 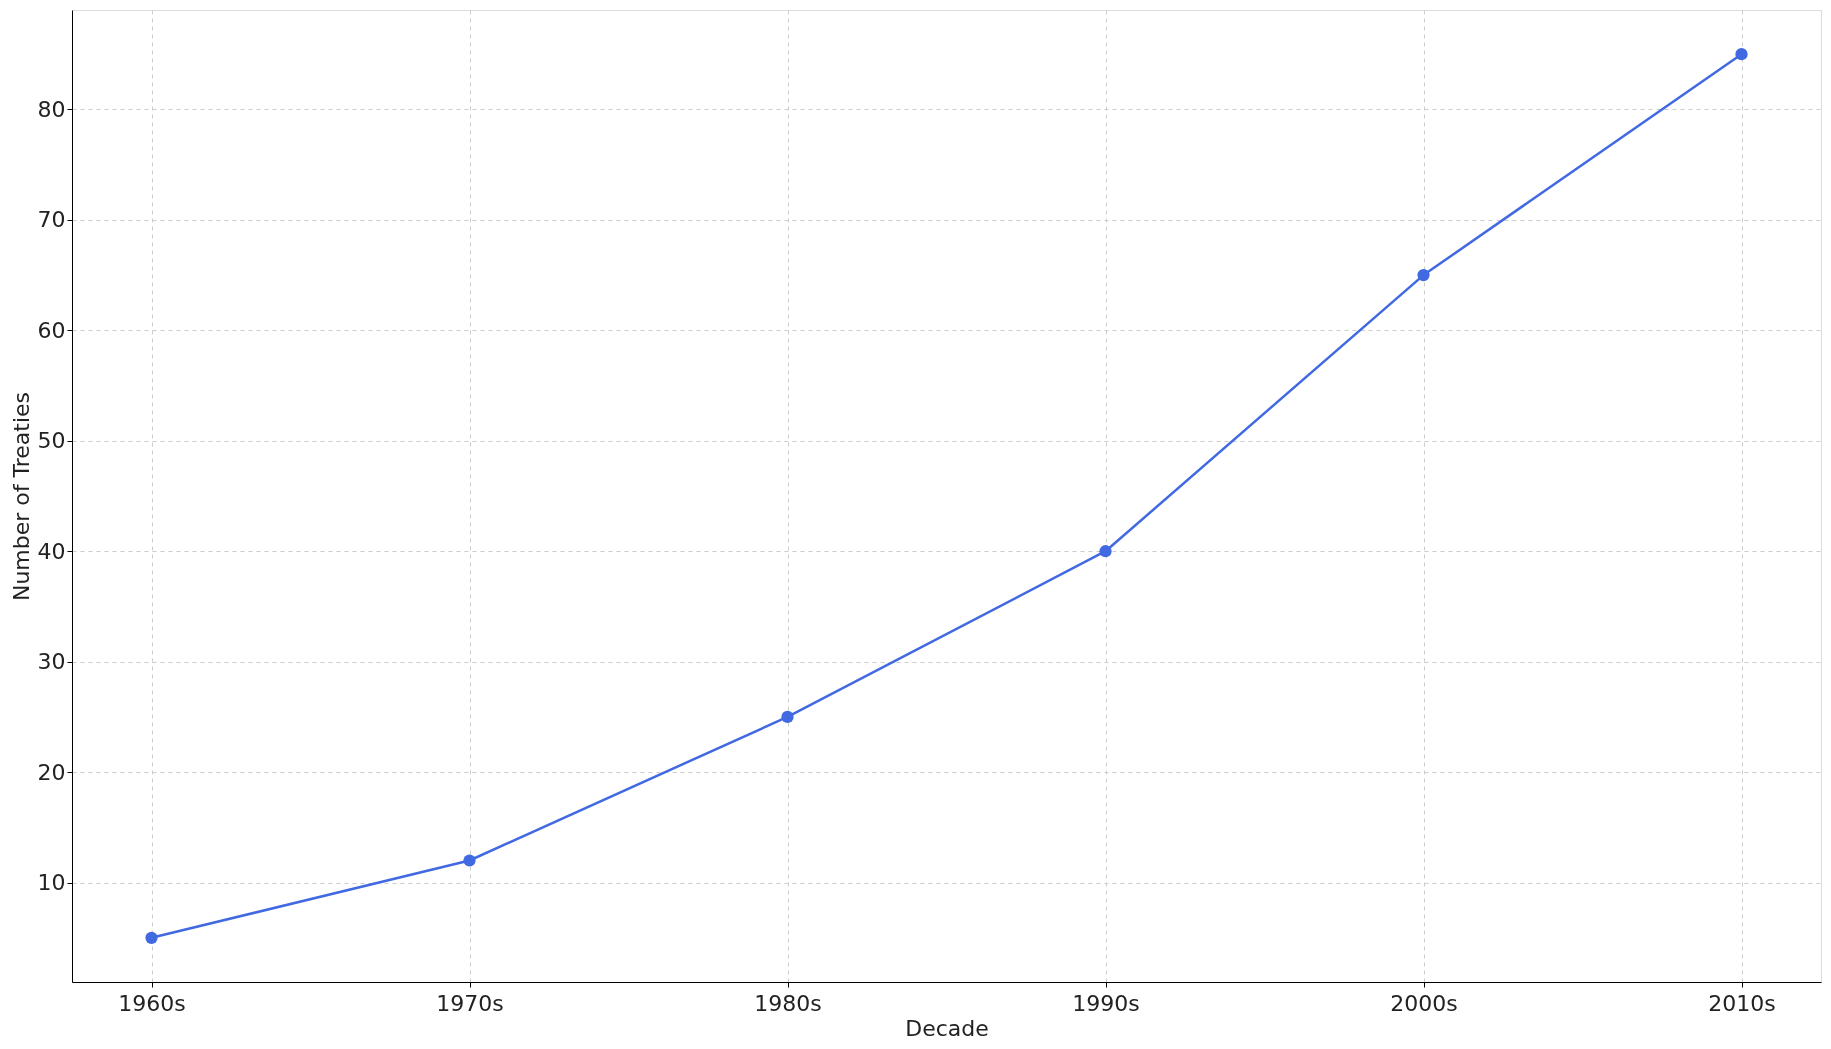 I want to click on x-tick-label: 2000s, so click(x=1424, y=1003).